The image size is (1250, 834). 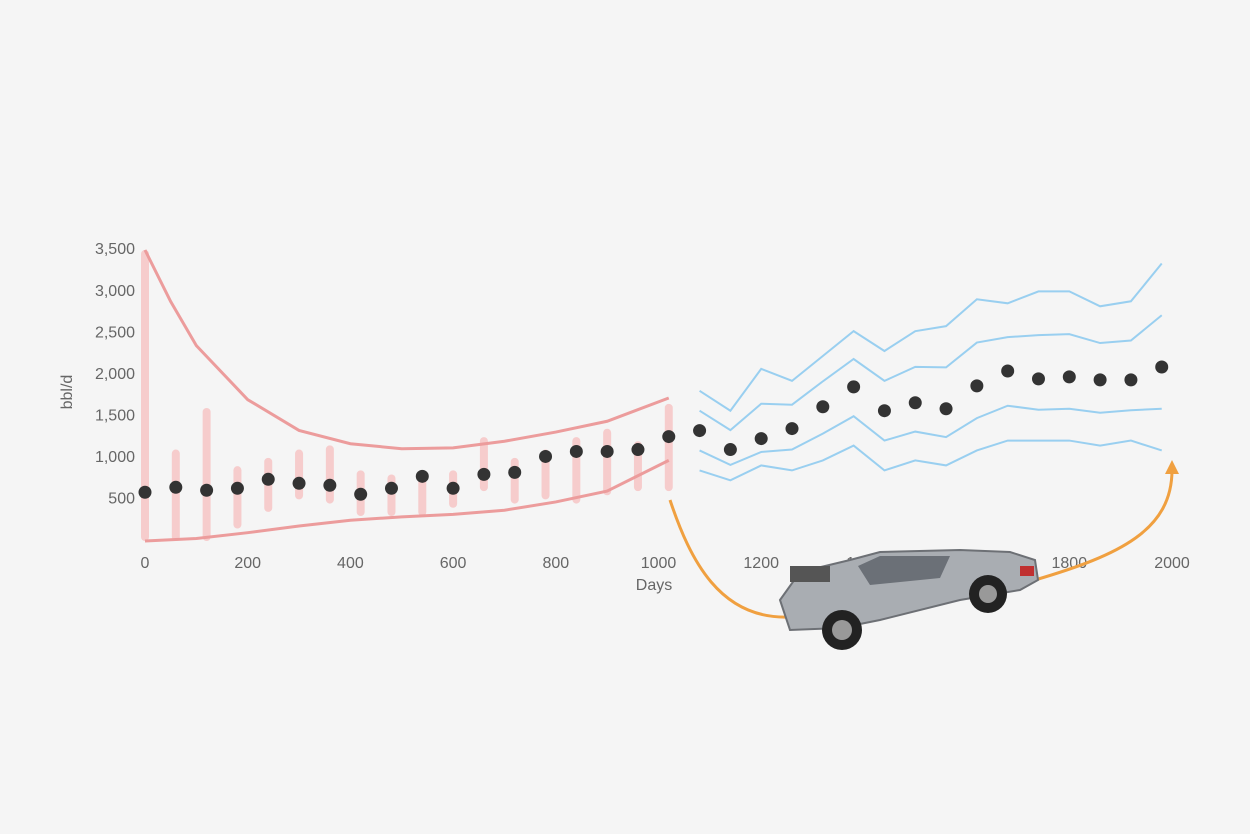 What do you see at coordinates (654, 585) in the screenshot?
I see `x-axis-label: Days` at bounding box center [654, 585].